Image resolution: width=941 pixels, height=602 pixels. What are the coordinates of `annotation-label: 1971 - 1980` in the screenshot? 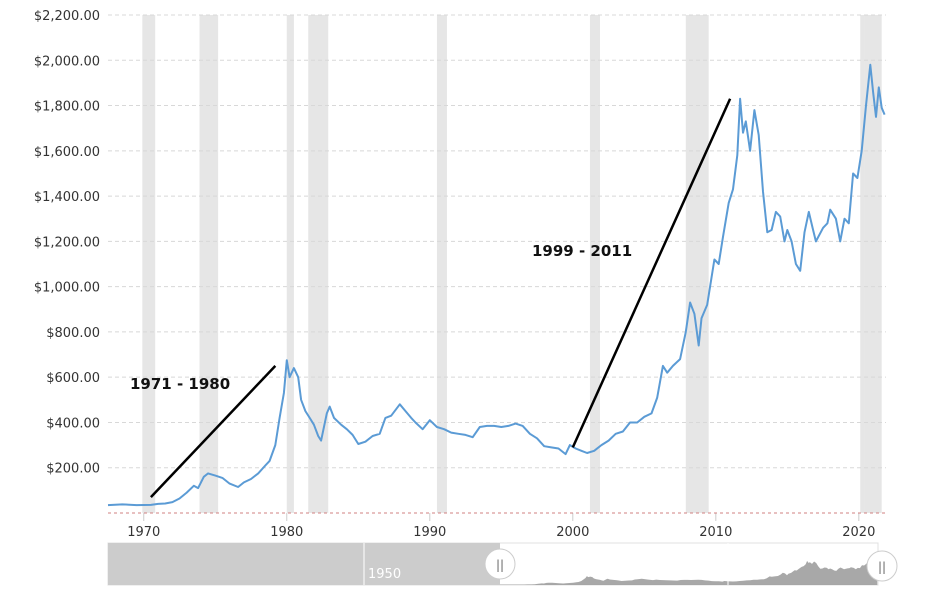 It's located at (180, 384).